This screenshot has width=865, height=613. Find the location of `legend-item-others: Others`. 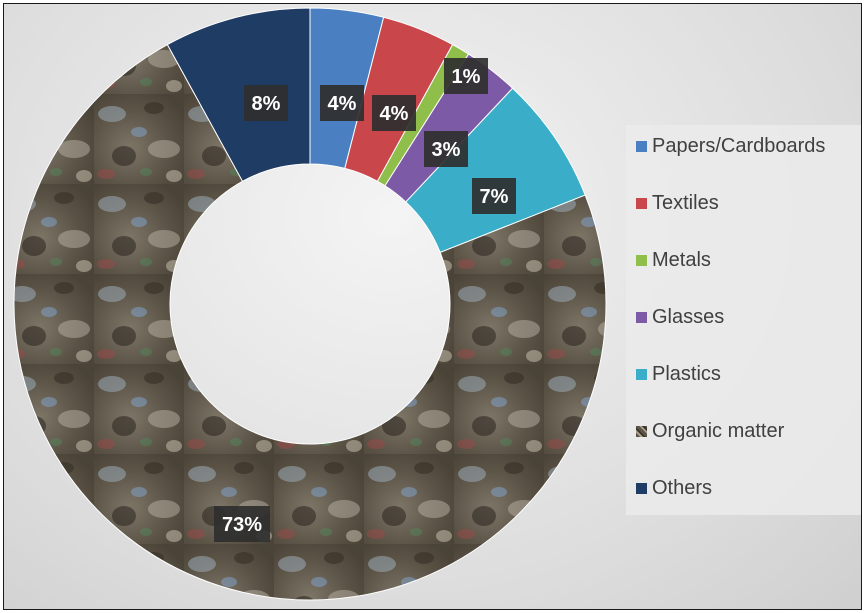

legend-item-others: Others is located at coordinates (674, 488).